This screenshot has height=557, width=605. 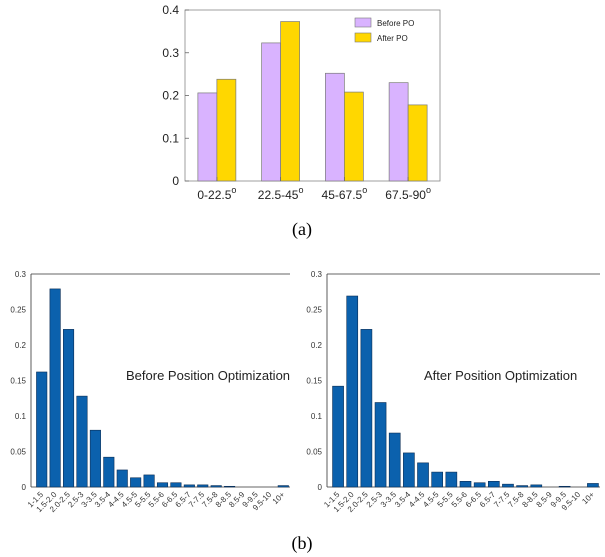 I want to click on legend-label: Before PO, so click(x=395, y=23).